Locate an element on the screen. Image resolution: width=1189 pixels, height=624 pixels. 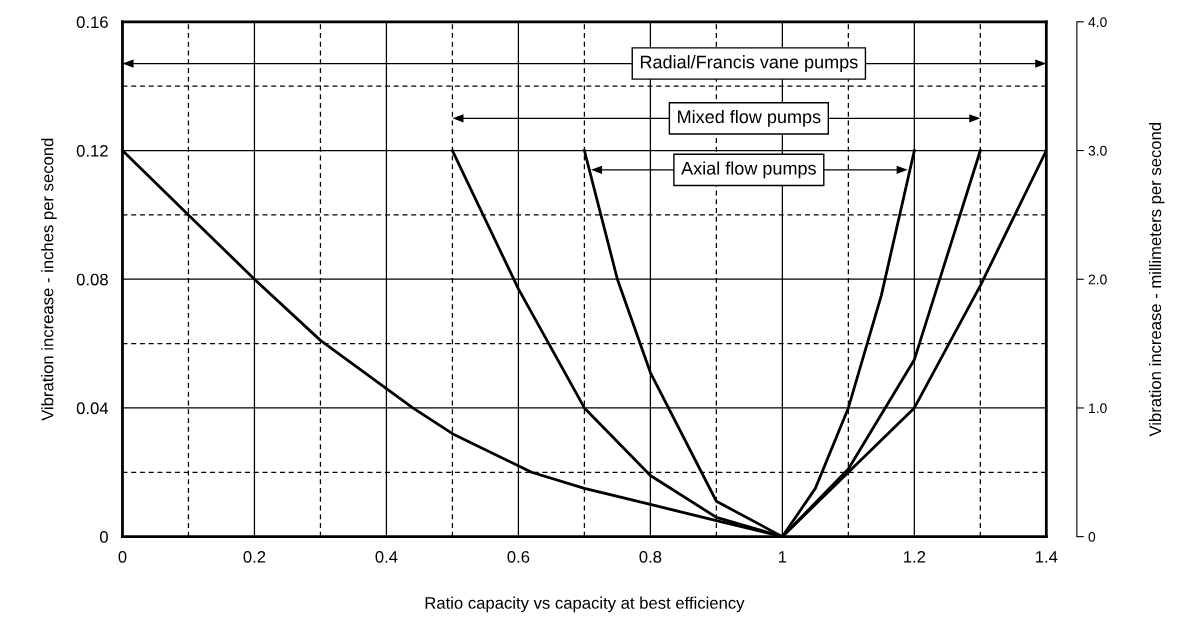
y2-tick-label: 1.0 is located at coordinates (1098, 408).